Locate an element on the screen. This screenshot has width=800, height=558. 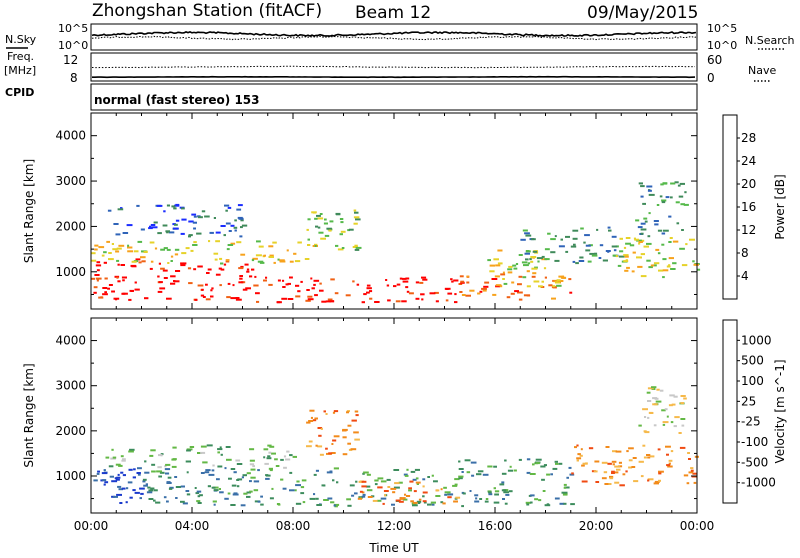
noise-left-bottom: 10^0 is located at coordinates (73, 45).